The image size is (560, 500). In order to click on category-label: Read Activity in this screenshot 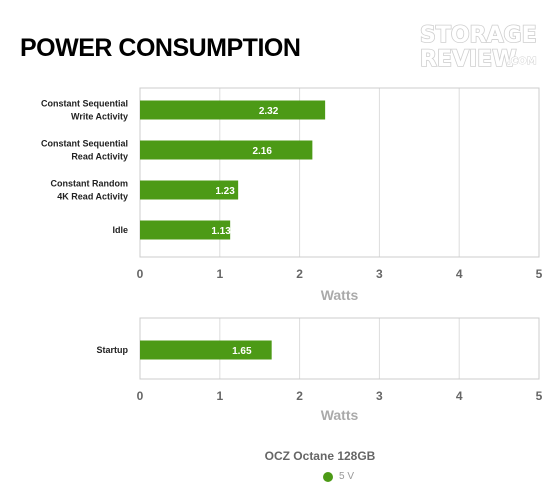, I will do `click(99, 157)`.